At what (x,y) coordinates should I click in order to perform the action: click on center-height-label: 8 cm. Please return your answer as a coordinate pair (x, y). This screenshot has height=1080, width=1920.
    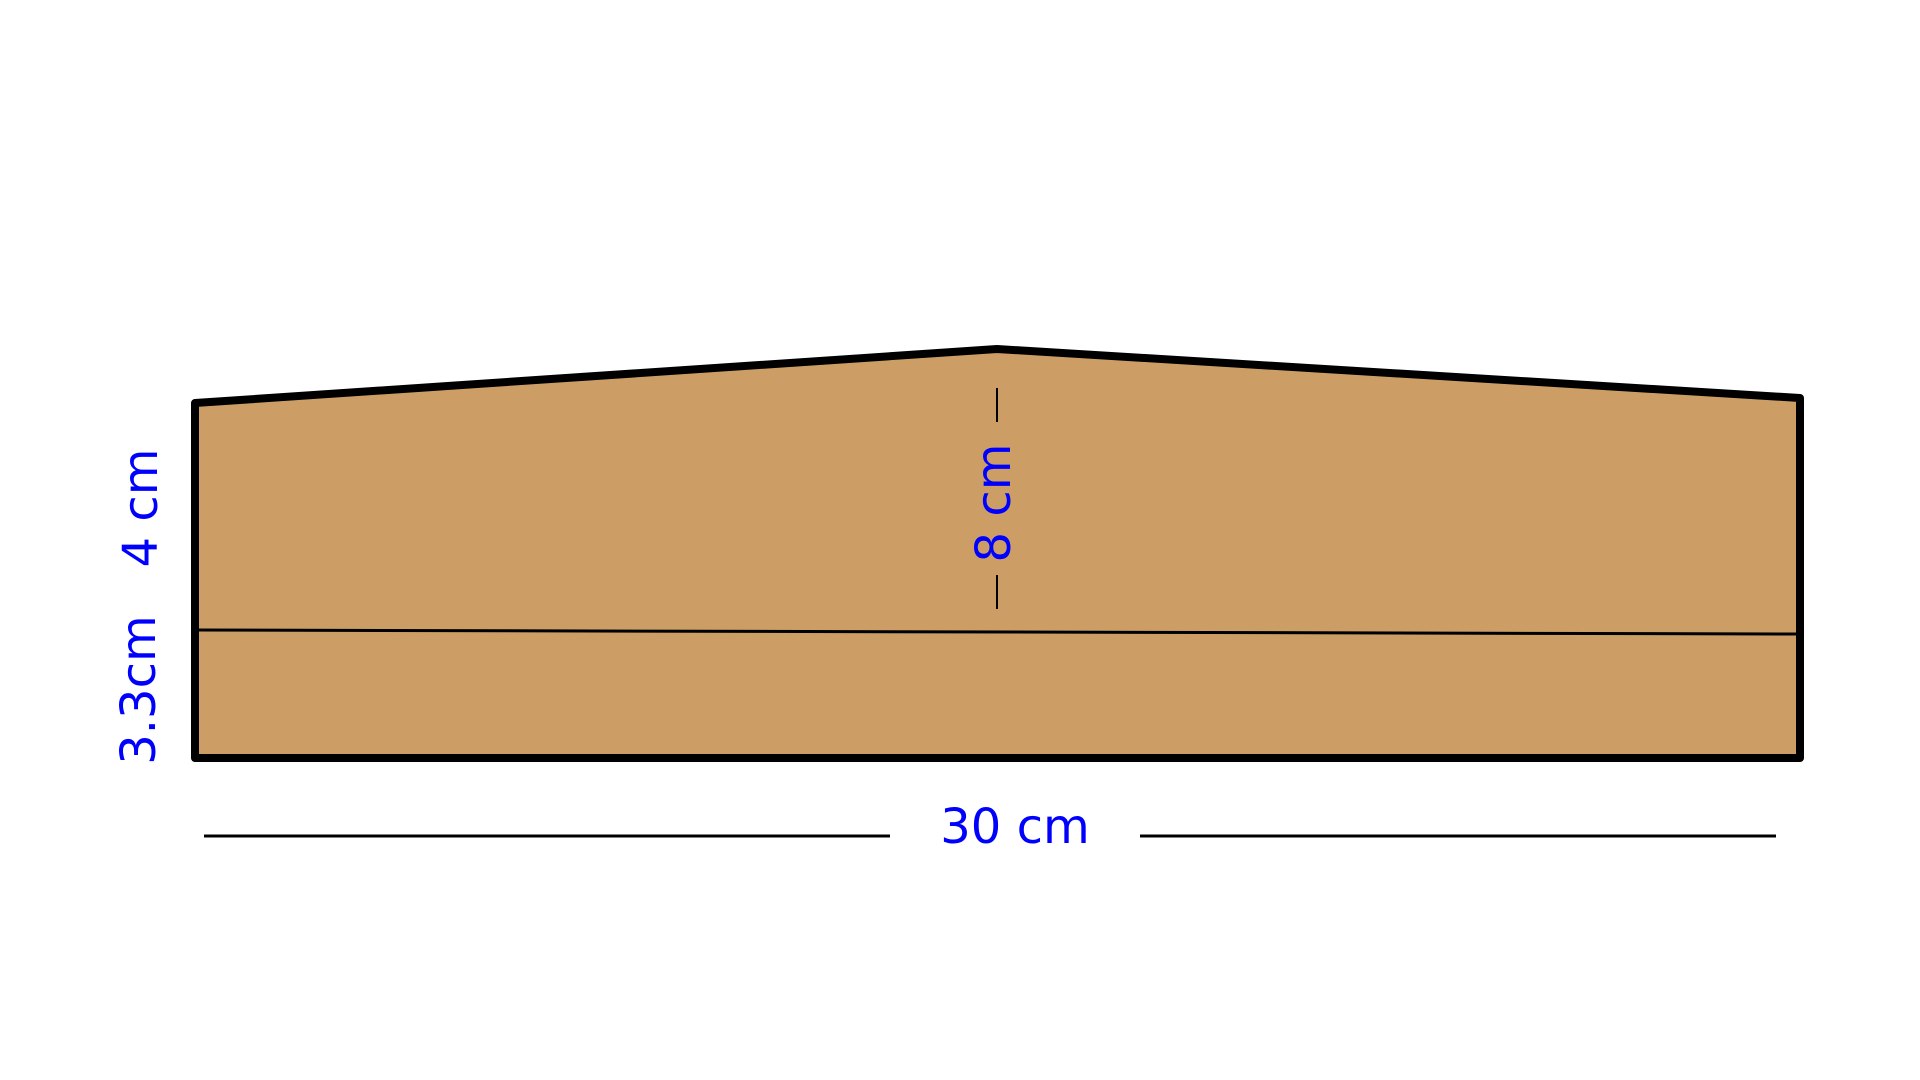
    Looking at the image, I should click on (994, 503).